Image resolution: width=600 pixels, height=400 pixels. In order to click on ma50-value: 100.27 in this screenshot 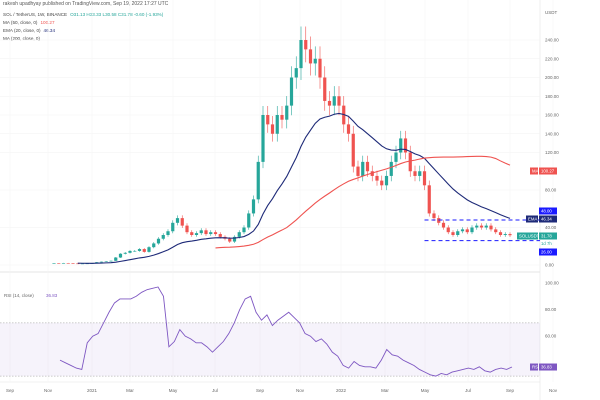, I will do `click(47, 22)`.